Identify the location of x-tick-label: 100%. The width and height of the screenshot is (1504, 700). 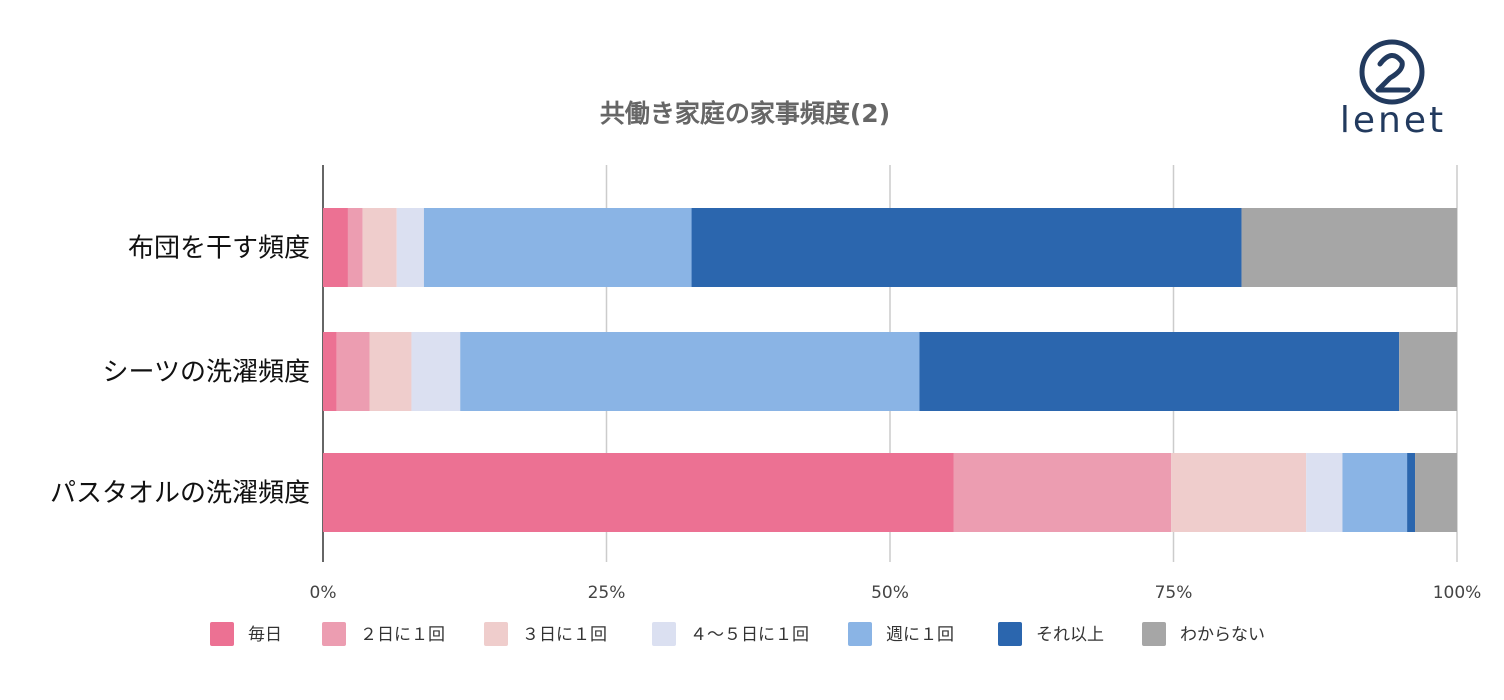
(1457, 593).